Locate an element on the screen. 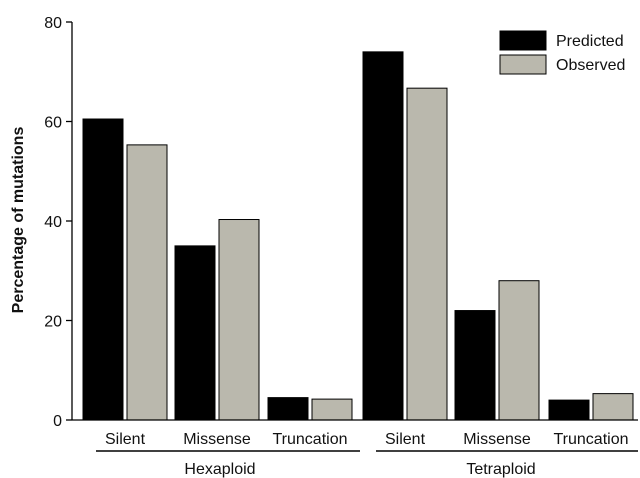 This screenshot has width=640, height=478. bar-observed-hexaploid-truncation is located at coordinates (332, 409).